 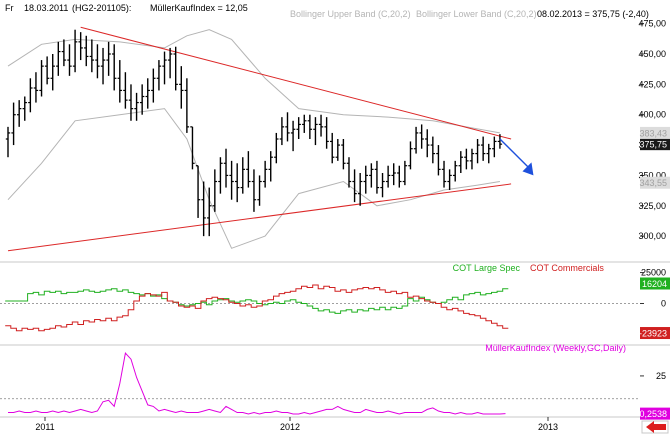 I want to click on x-axis-tick-label: 2013, so click(x=548, y=427).